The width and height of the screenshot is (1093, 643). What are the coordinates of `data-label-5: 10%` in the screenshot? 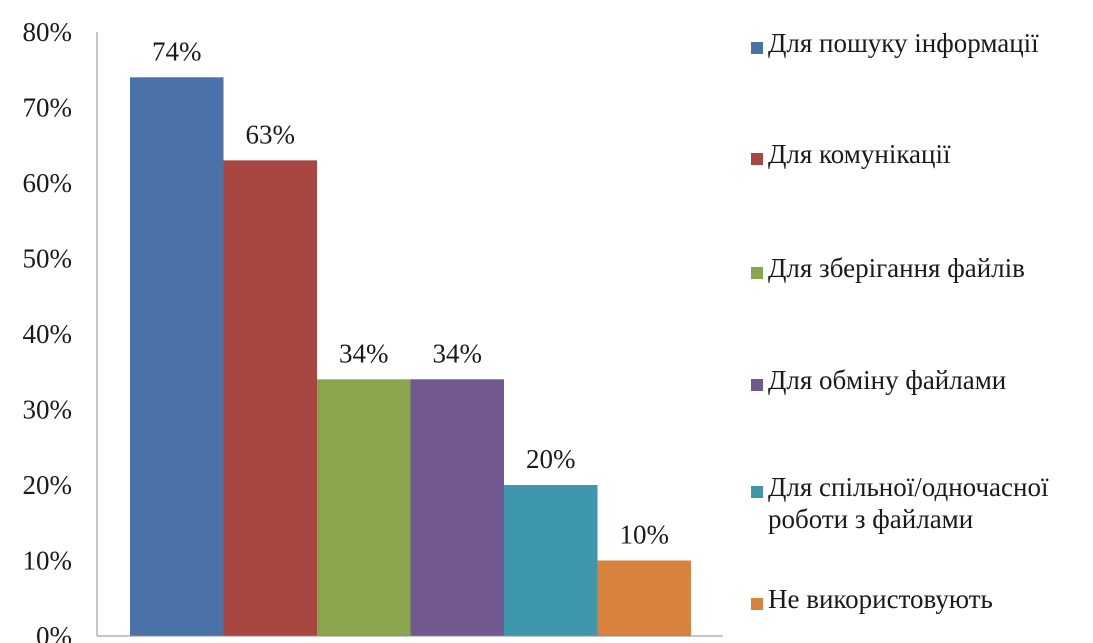 It's located at (645, 535).